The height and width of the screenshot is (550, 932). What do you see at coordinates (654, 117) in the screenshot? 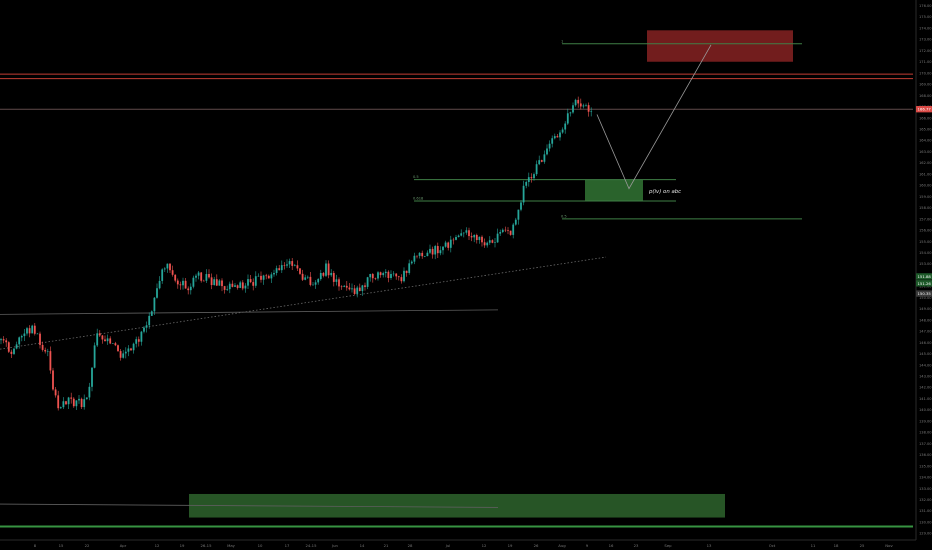
I see `projection-path` at bounding box center [654, 117].